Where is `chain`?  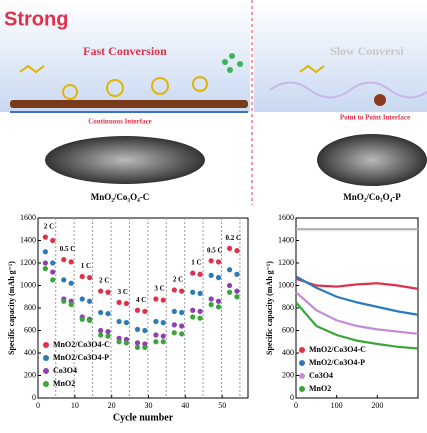 chain is located at coordinates (348, 90).